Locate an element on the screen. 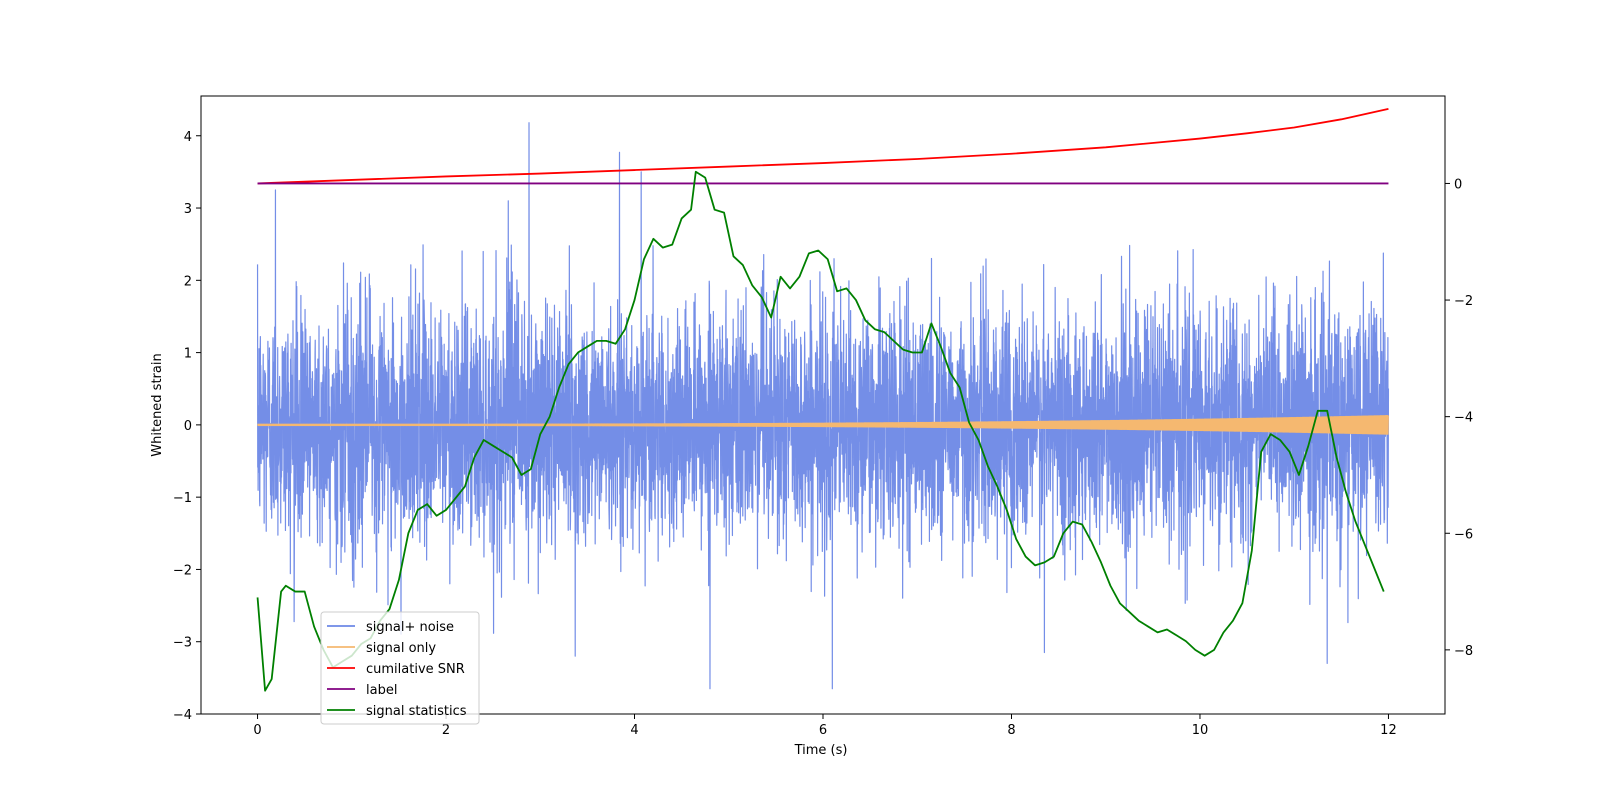 The height and width of the screenshot is (800, 1600). series-cumilative-snr-line is located at coordinates (823, 146).